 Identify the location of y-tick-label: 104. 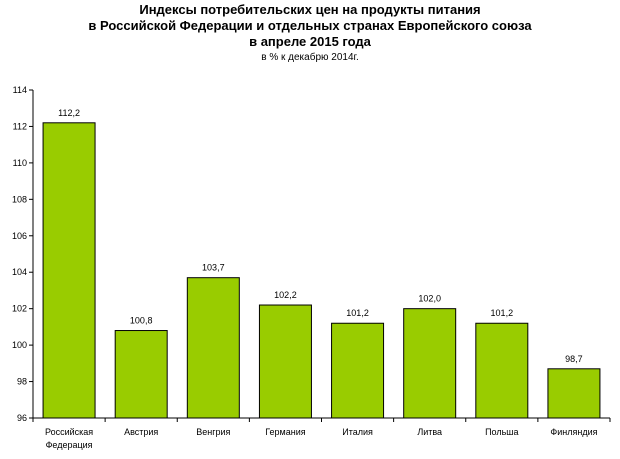
(19, 272).